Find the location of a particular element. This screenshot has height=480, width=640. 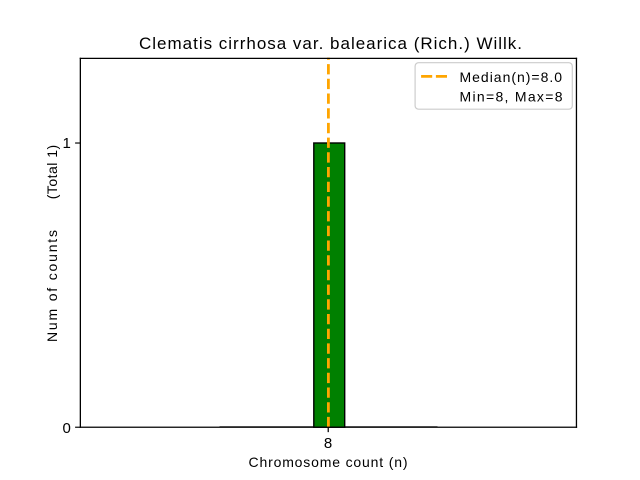

svg-text: 8 is located at coordinates (328, 443).